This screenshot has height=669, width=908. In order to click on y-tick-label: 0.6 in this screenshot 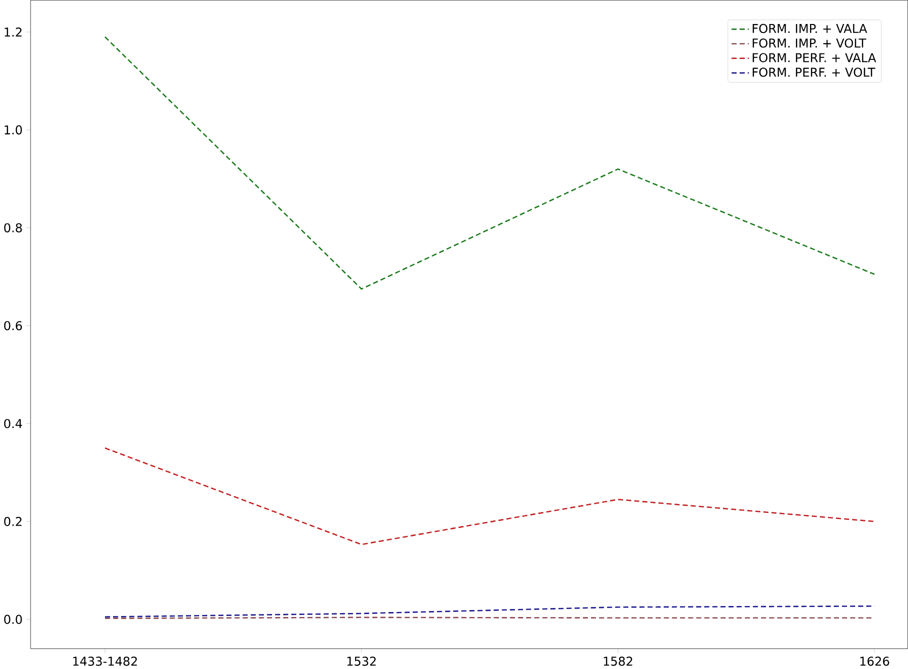, I will do `click(13, 325)`.